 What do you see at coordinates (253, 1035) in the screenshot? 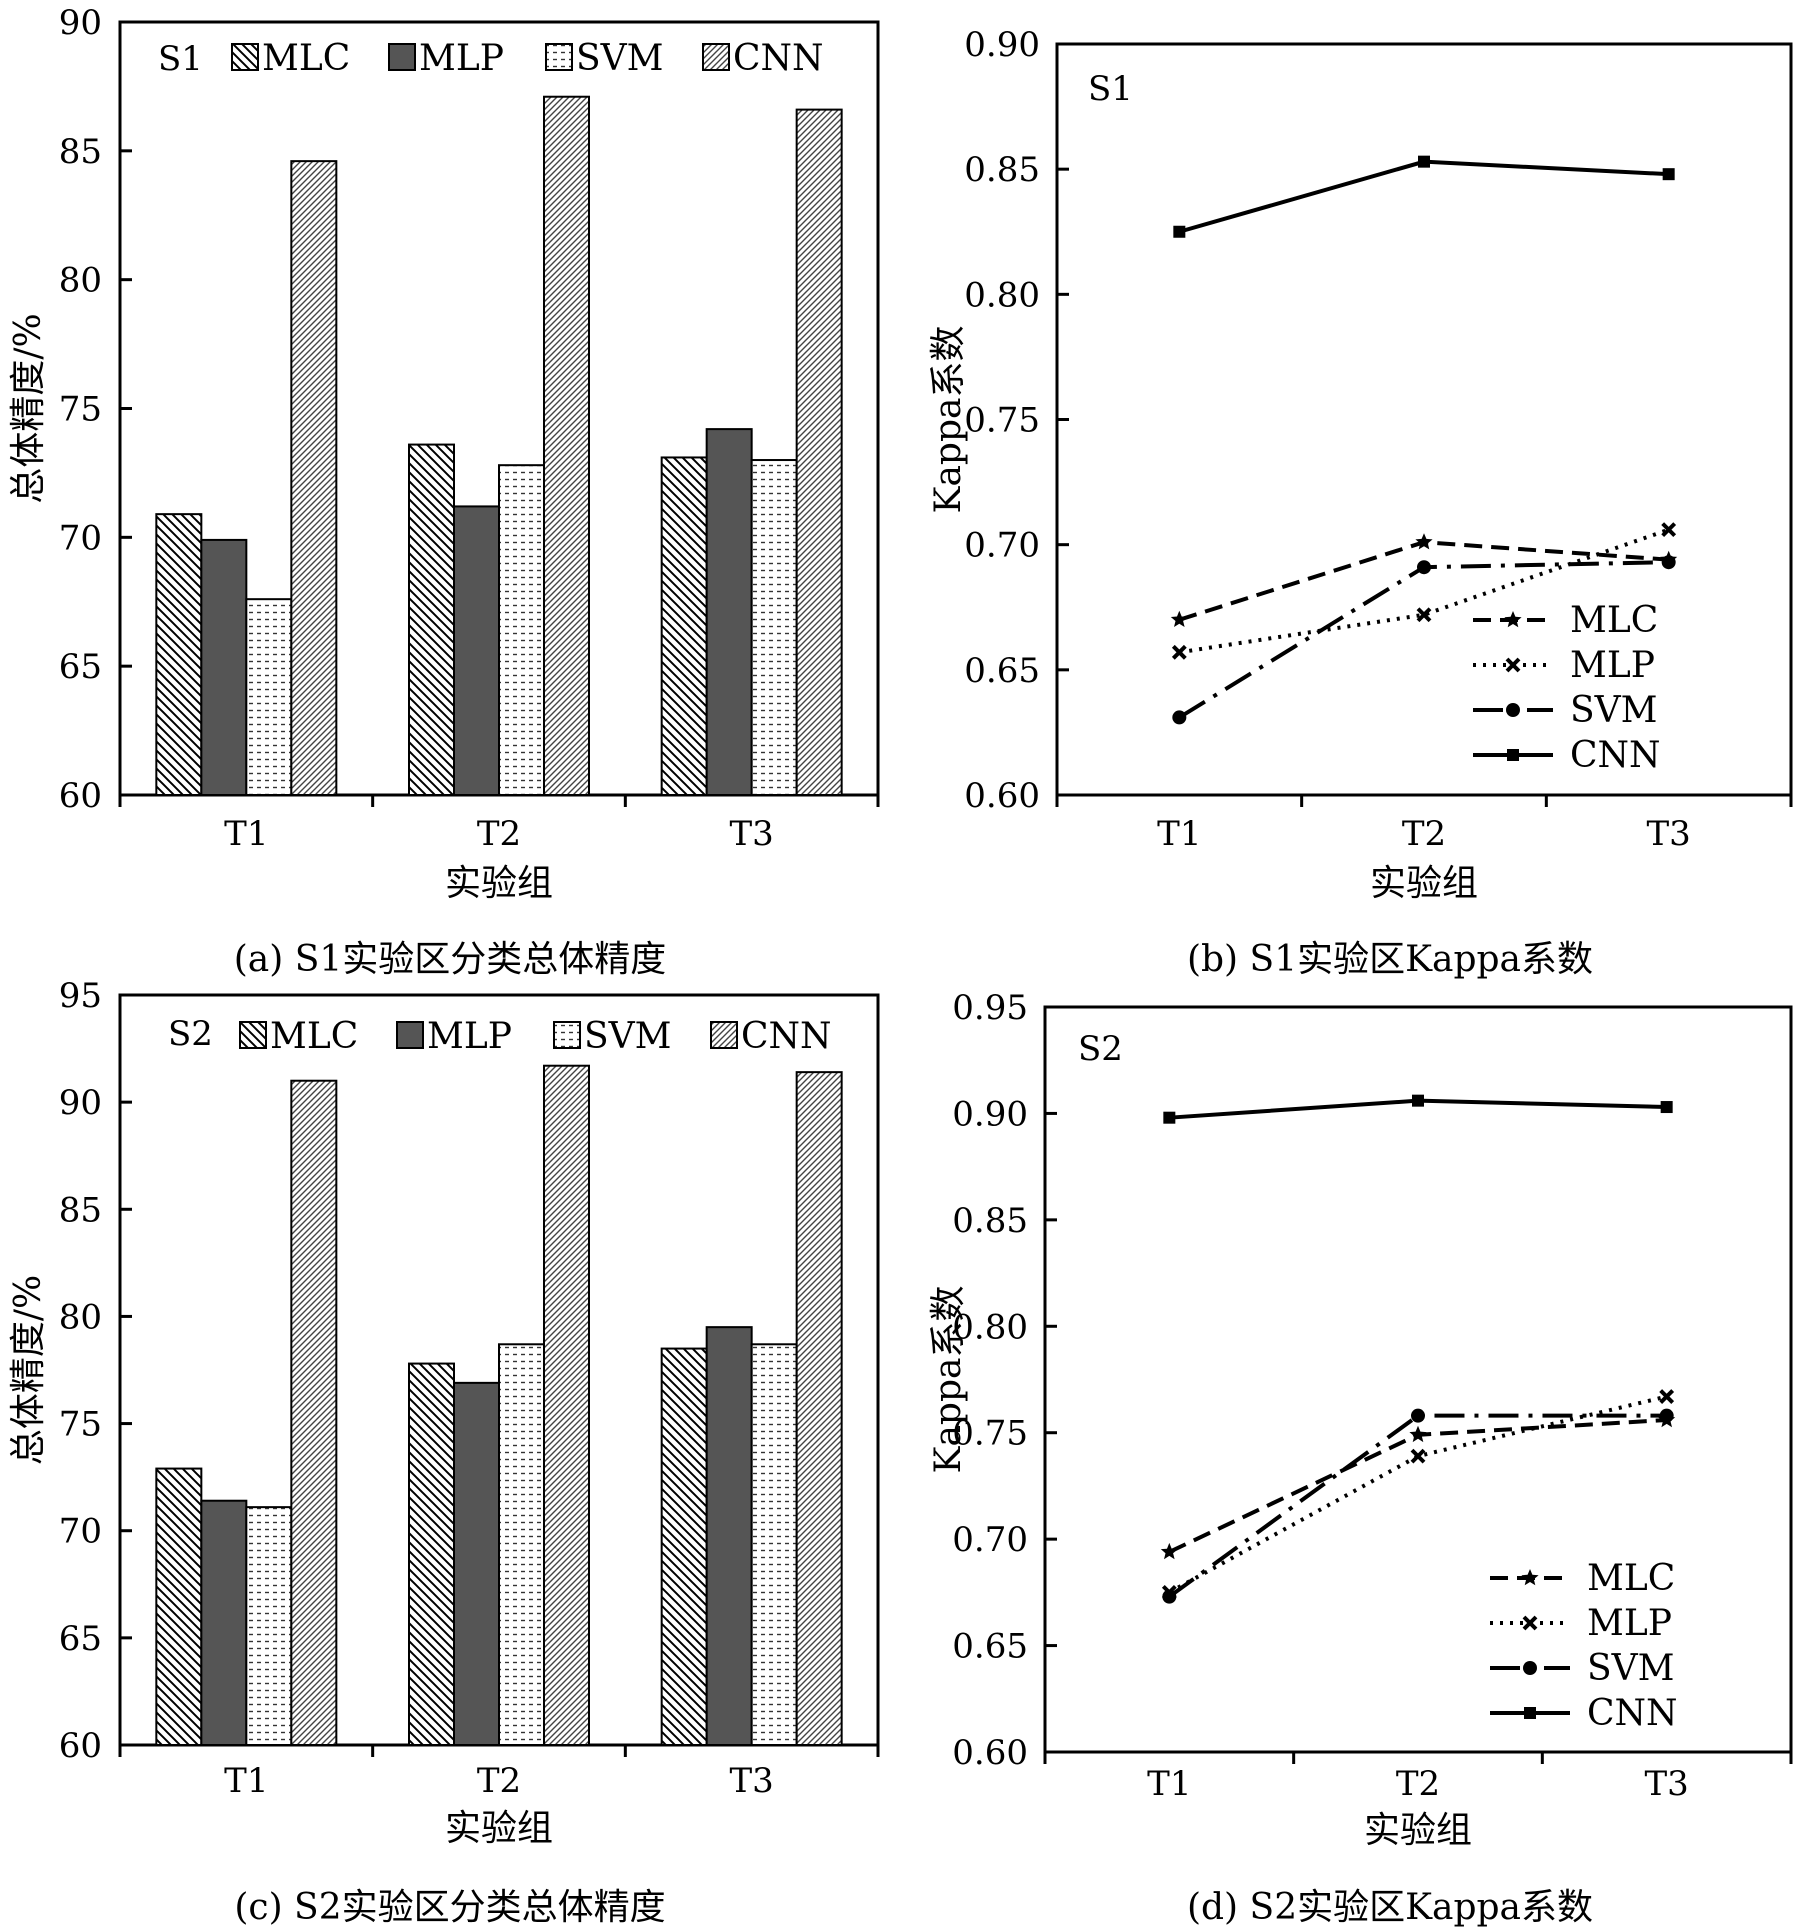
I see `legend-swatch-mlc` at bounding box center [253, 1035].